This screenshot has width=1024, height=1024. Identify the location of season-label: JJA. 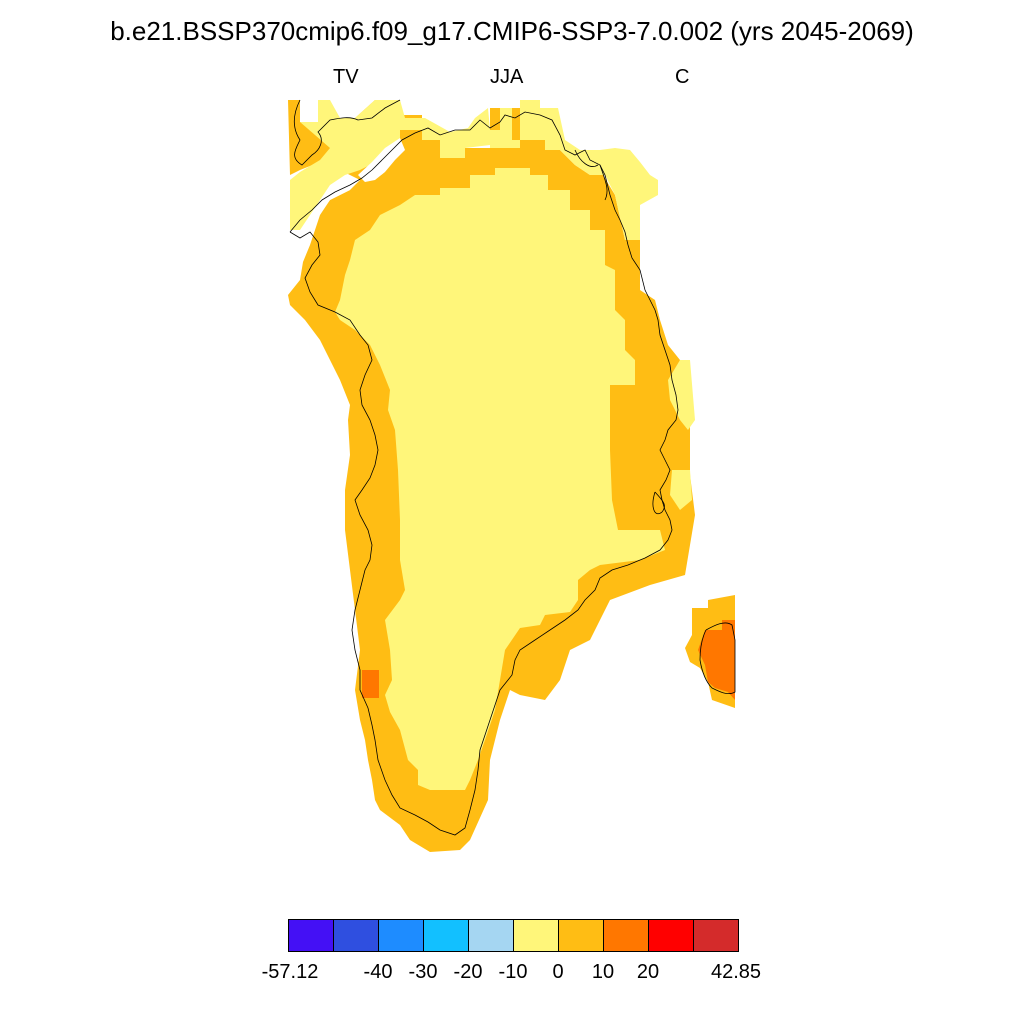
(507, 77).